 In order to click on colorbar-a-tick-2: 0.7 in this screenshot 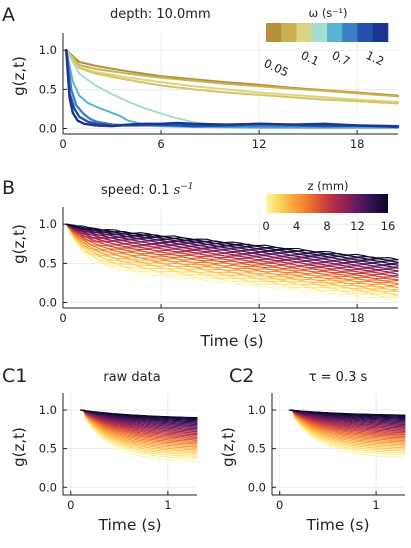, I will do `click(341, 58)`.